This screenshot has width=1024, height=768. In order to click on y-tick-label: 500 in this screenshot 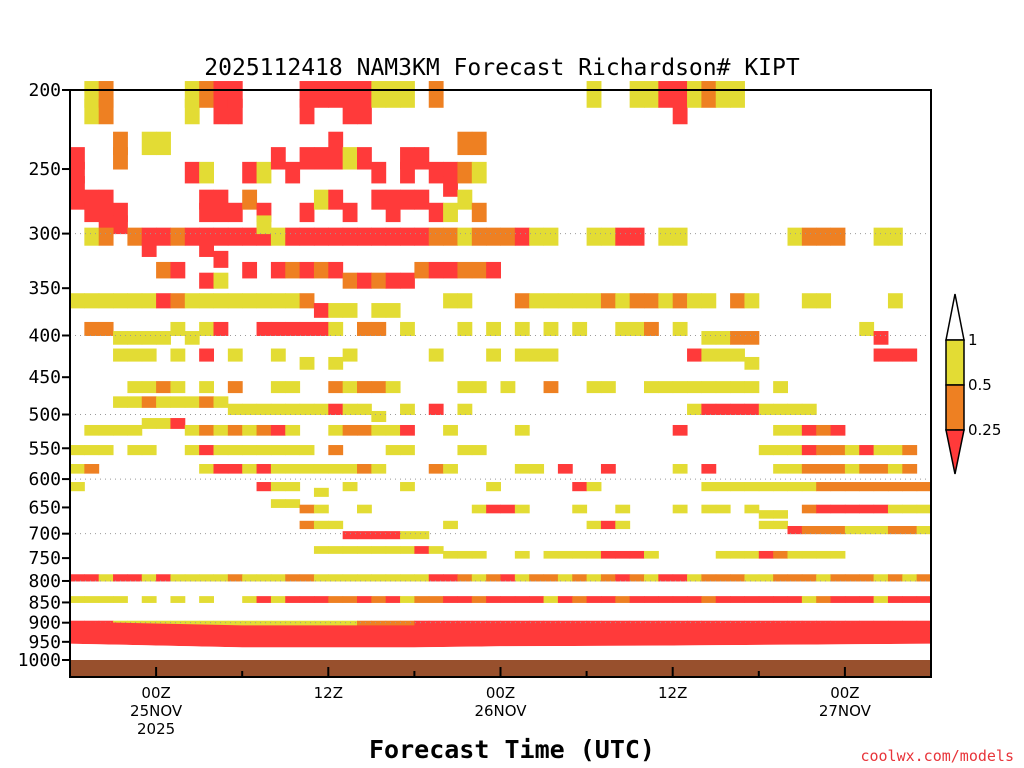, I will do `click(44, 415)`.